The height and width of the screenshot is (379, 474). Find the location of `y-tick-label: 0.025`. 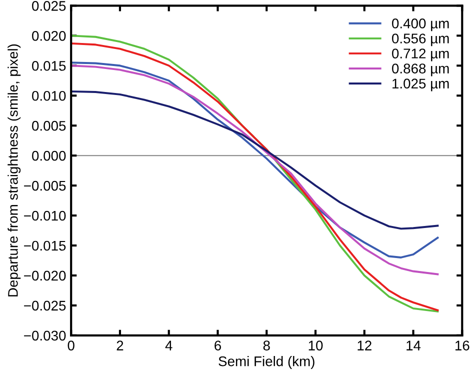

y-tick-label: 0.025 is located at coordinates (49, 6).